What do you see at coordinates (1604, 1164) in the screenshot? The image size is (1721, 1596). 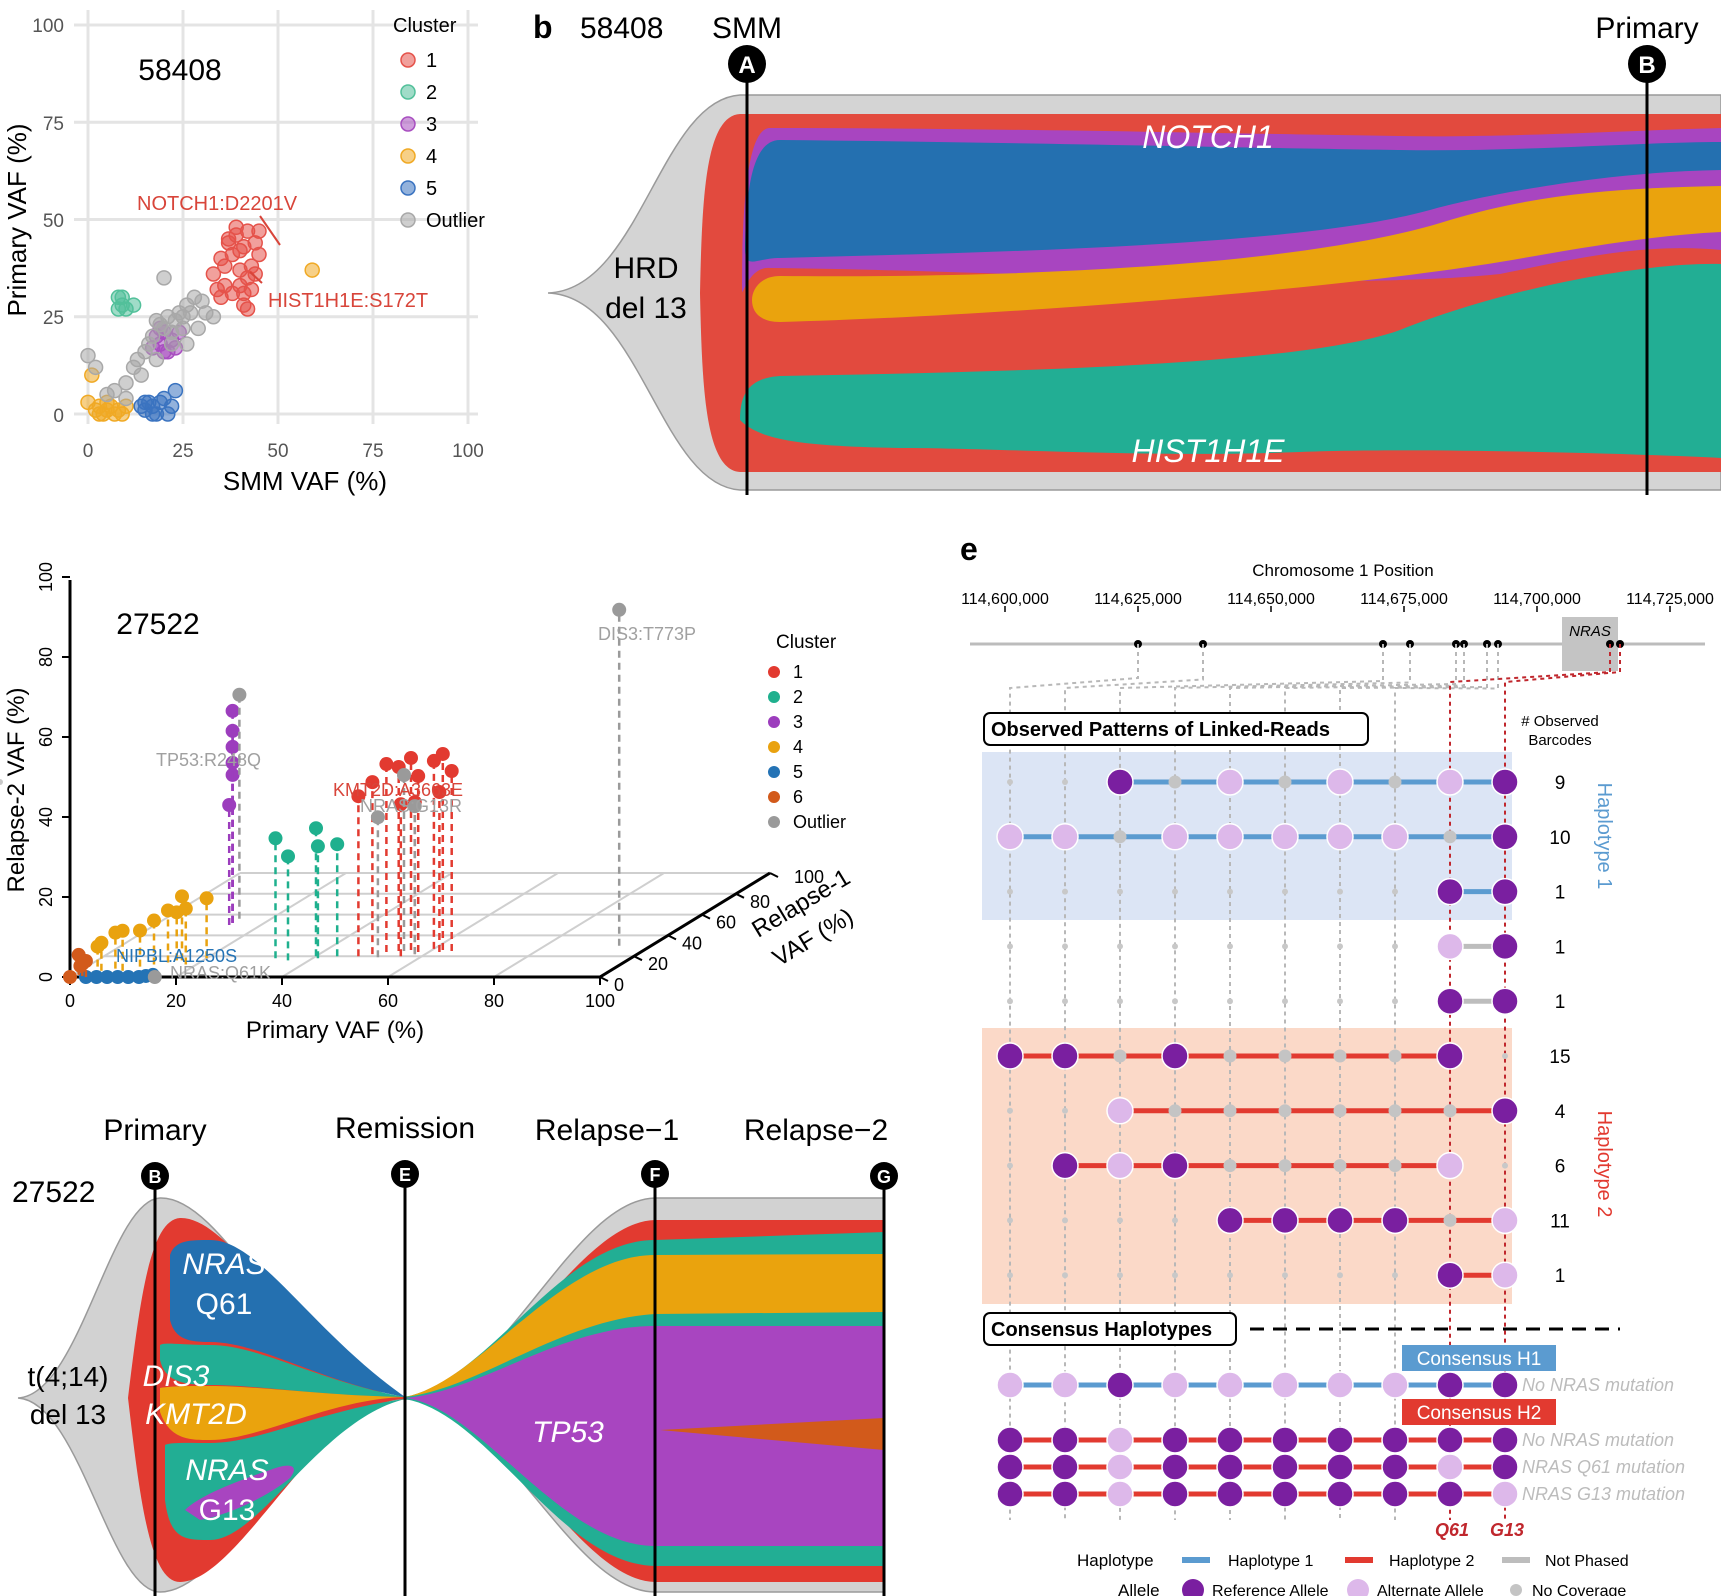 I see `panel-e-haplotype2-label: Haplotype 2` at bounding box center [1604, 1164].